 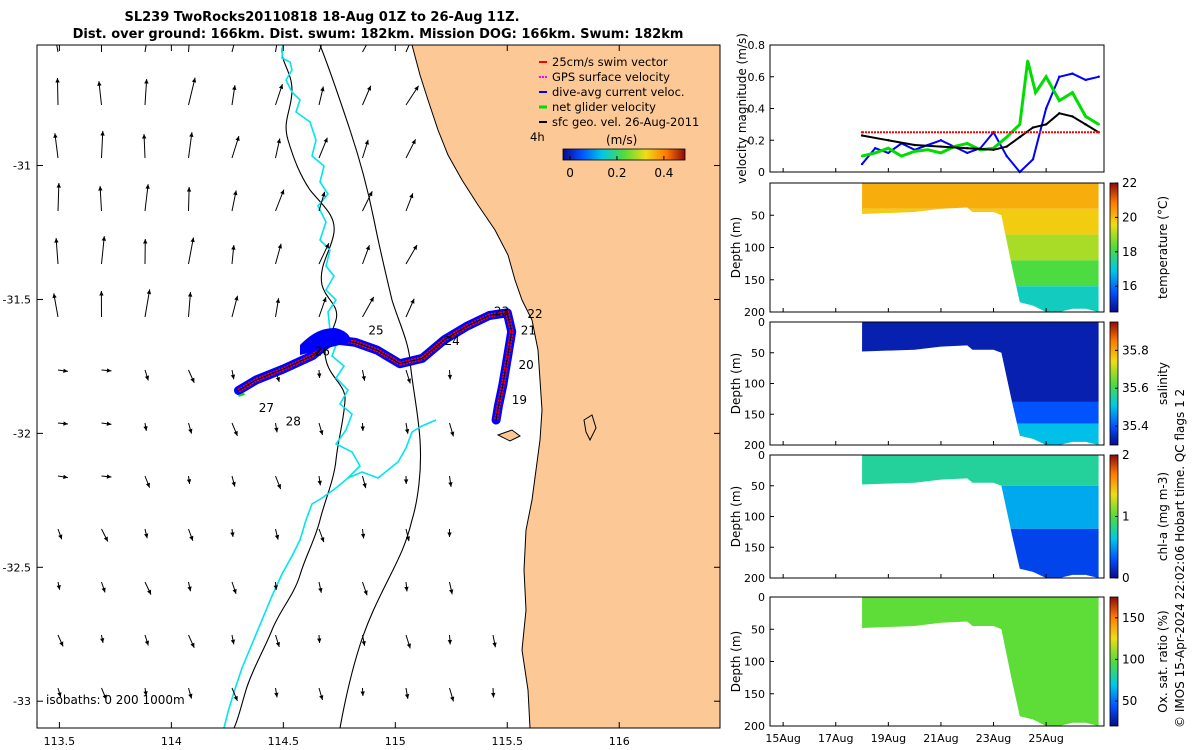 What do you see at coordinates (60, 741) in the screenshot?
I see `map-xtick-label: 113.5` at bounding box center [60, 741].